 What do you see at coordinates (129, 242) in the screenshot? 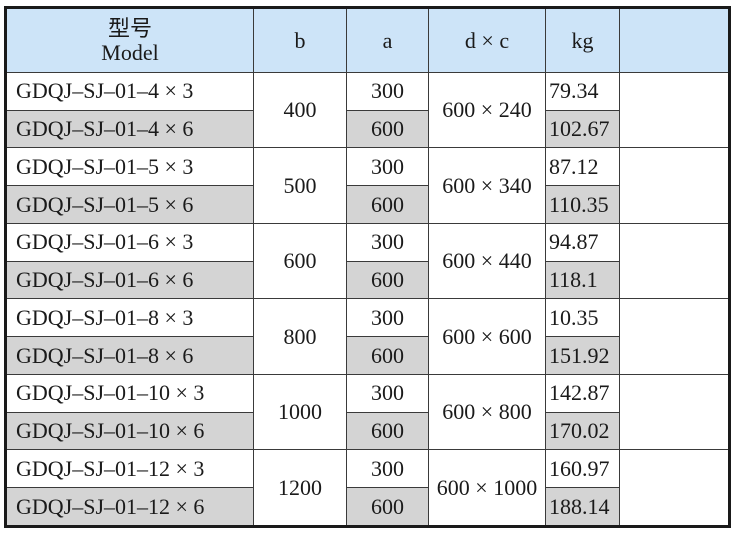
I see `model-cell: GDQJ–SJ–01–6 × 3` at bounding box center [129, 242].